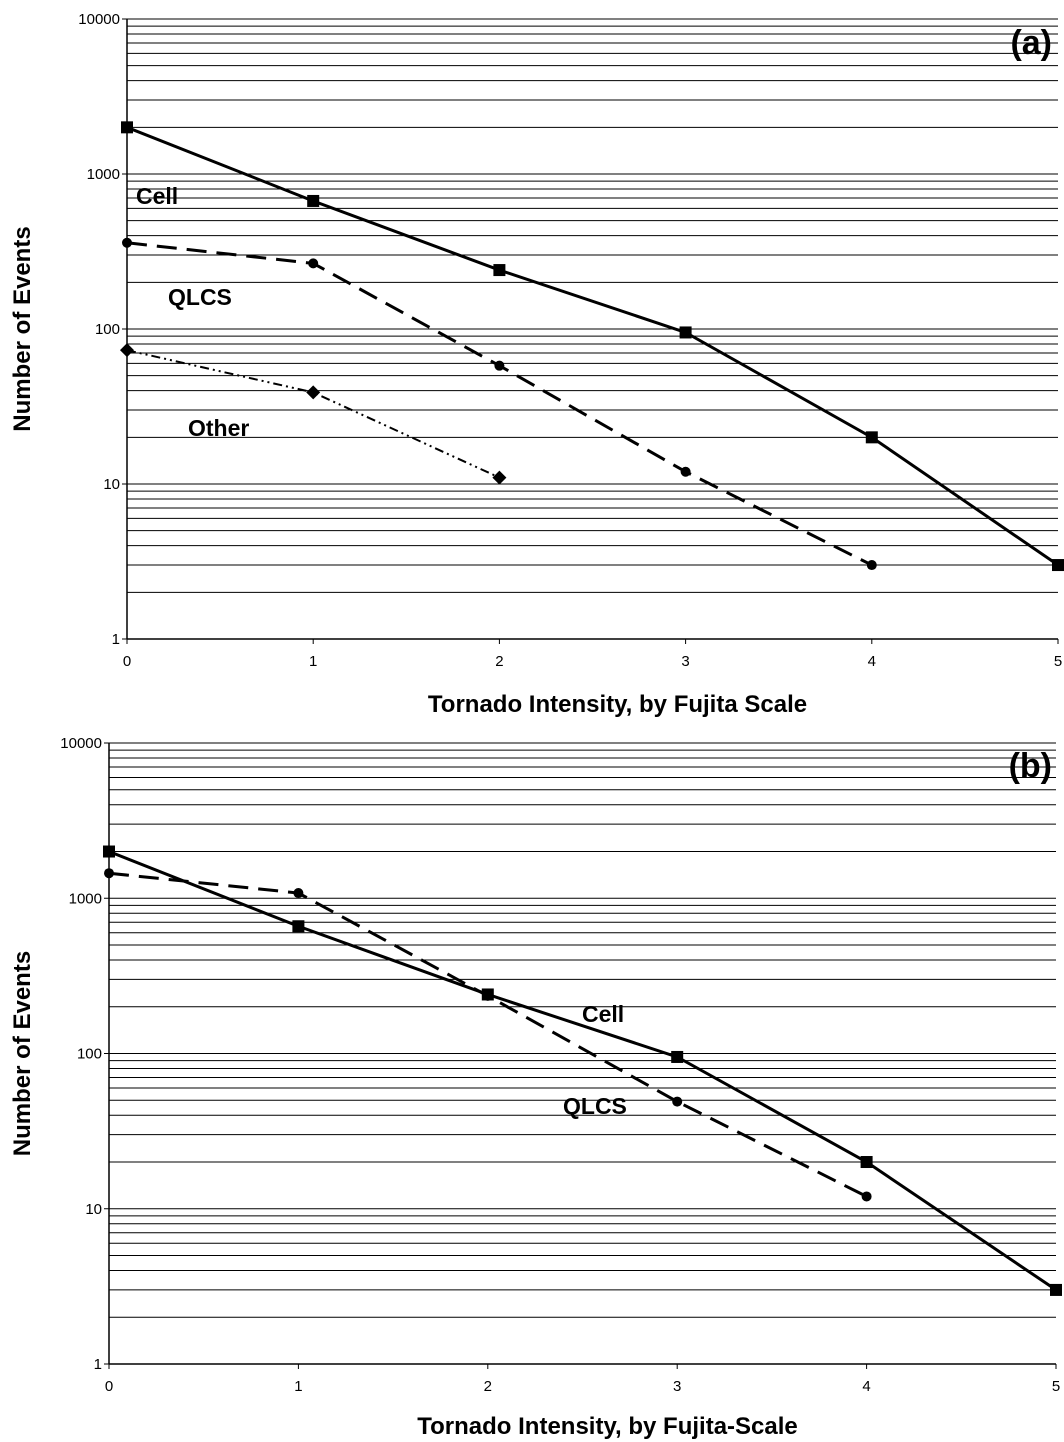  What do you see at coordinates (607, 1426) in the screenshot?
I see `x-axis-title: Tornado Intensity, by Fujita-Scale` at bounding box center [607, 1426].